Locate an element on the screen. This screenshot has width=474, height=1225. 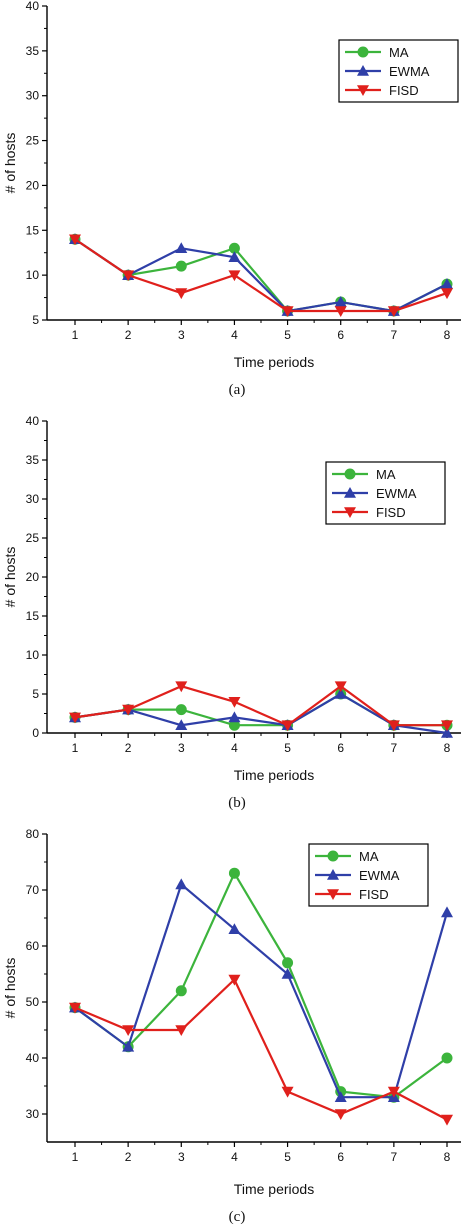
y-tick-label: 80 is located at coordinates (33, 834).